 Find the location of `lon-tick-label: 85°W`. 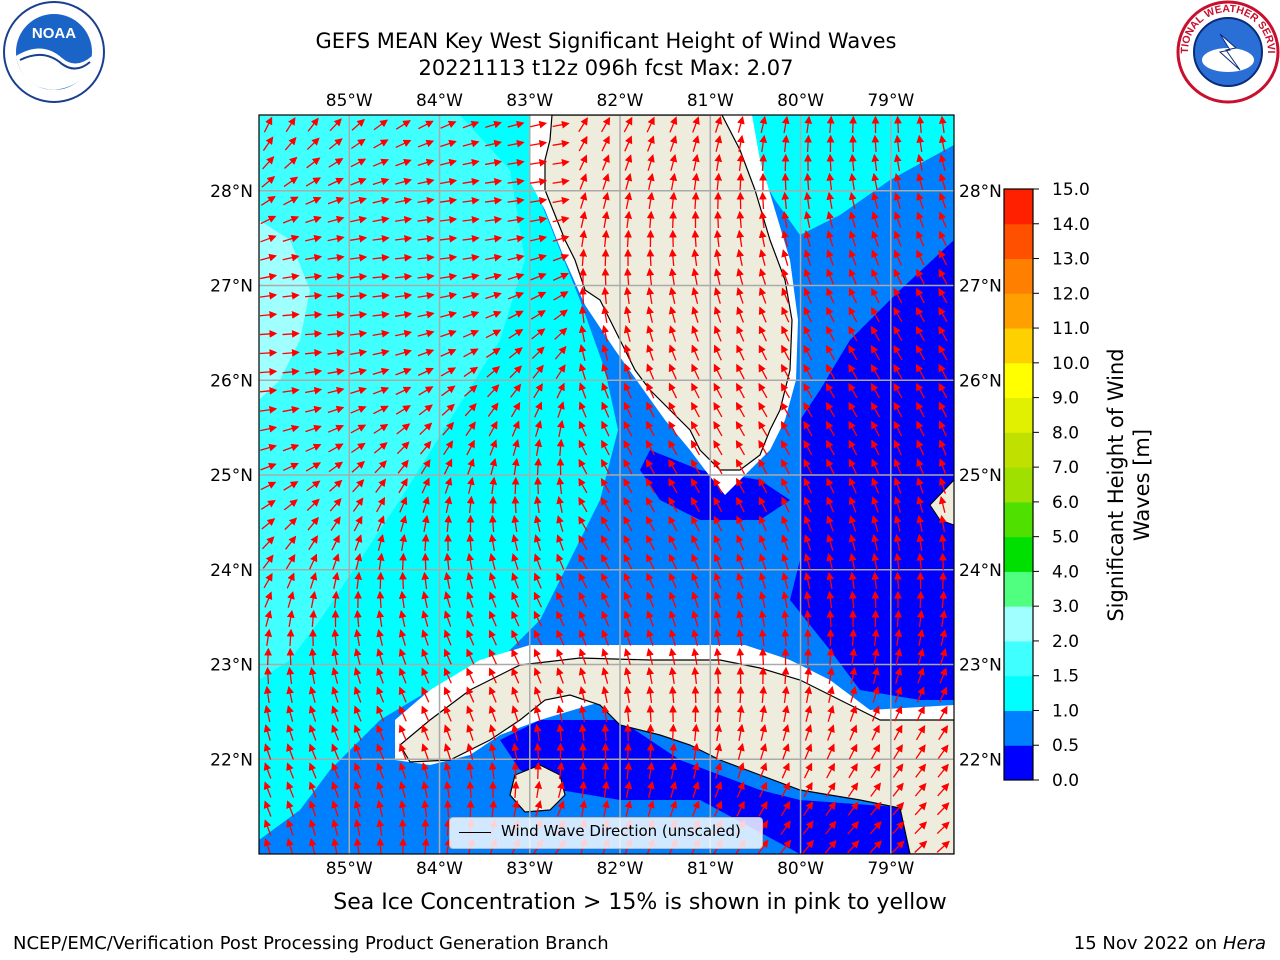

lon-tick-label: 85°W is located at coordinates (349, 101).